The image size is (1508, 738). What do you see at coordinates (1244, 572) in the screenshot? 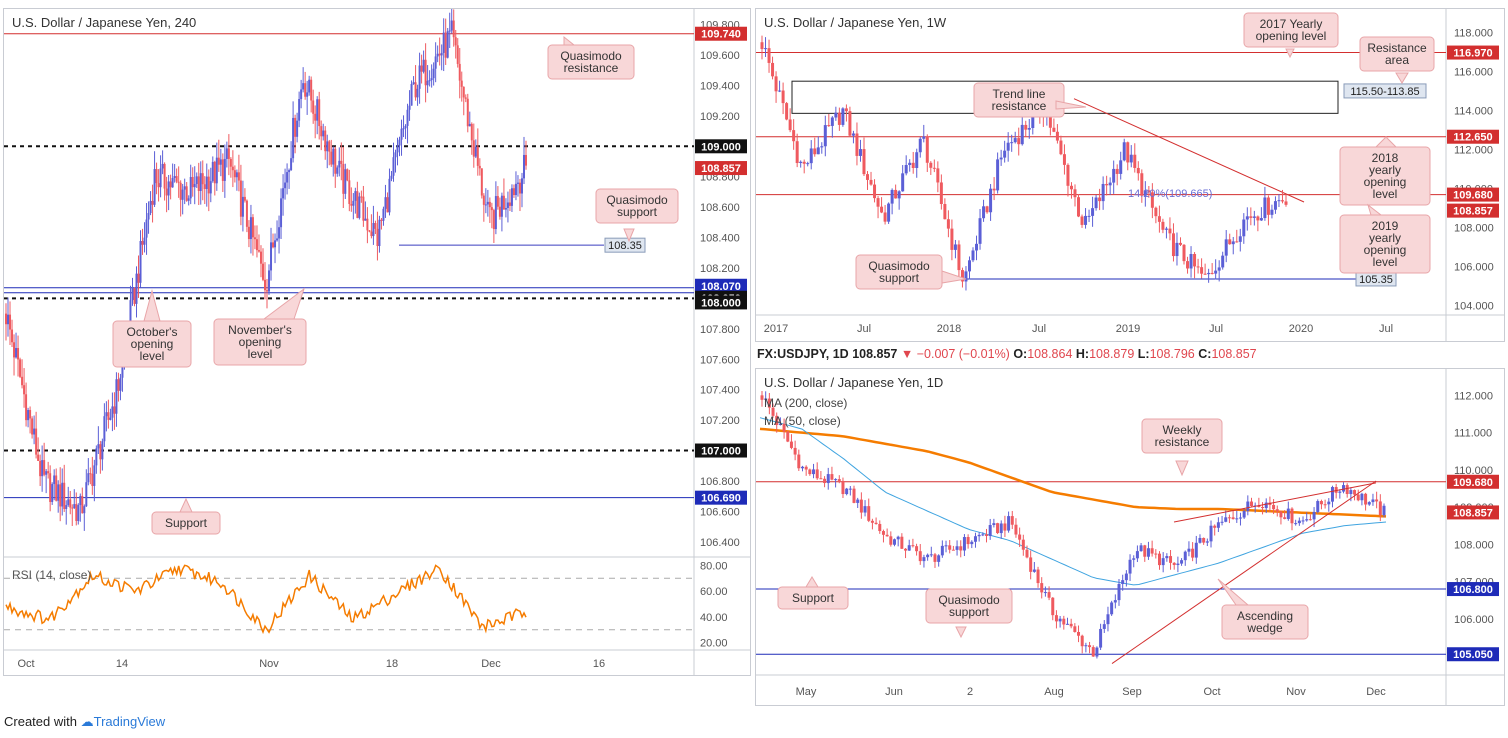
I see `d1-wedge-lower` at bounding box center [1244, 572].